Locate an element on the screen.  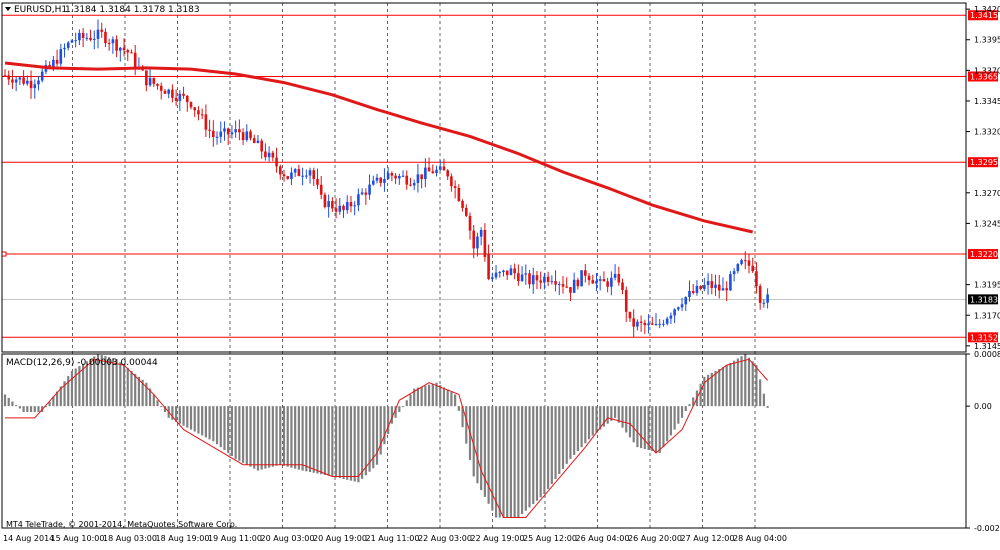
time-axis-label: 22 Aug 19:00 is located at coordinates (498, 538).